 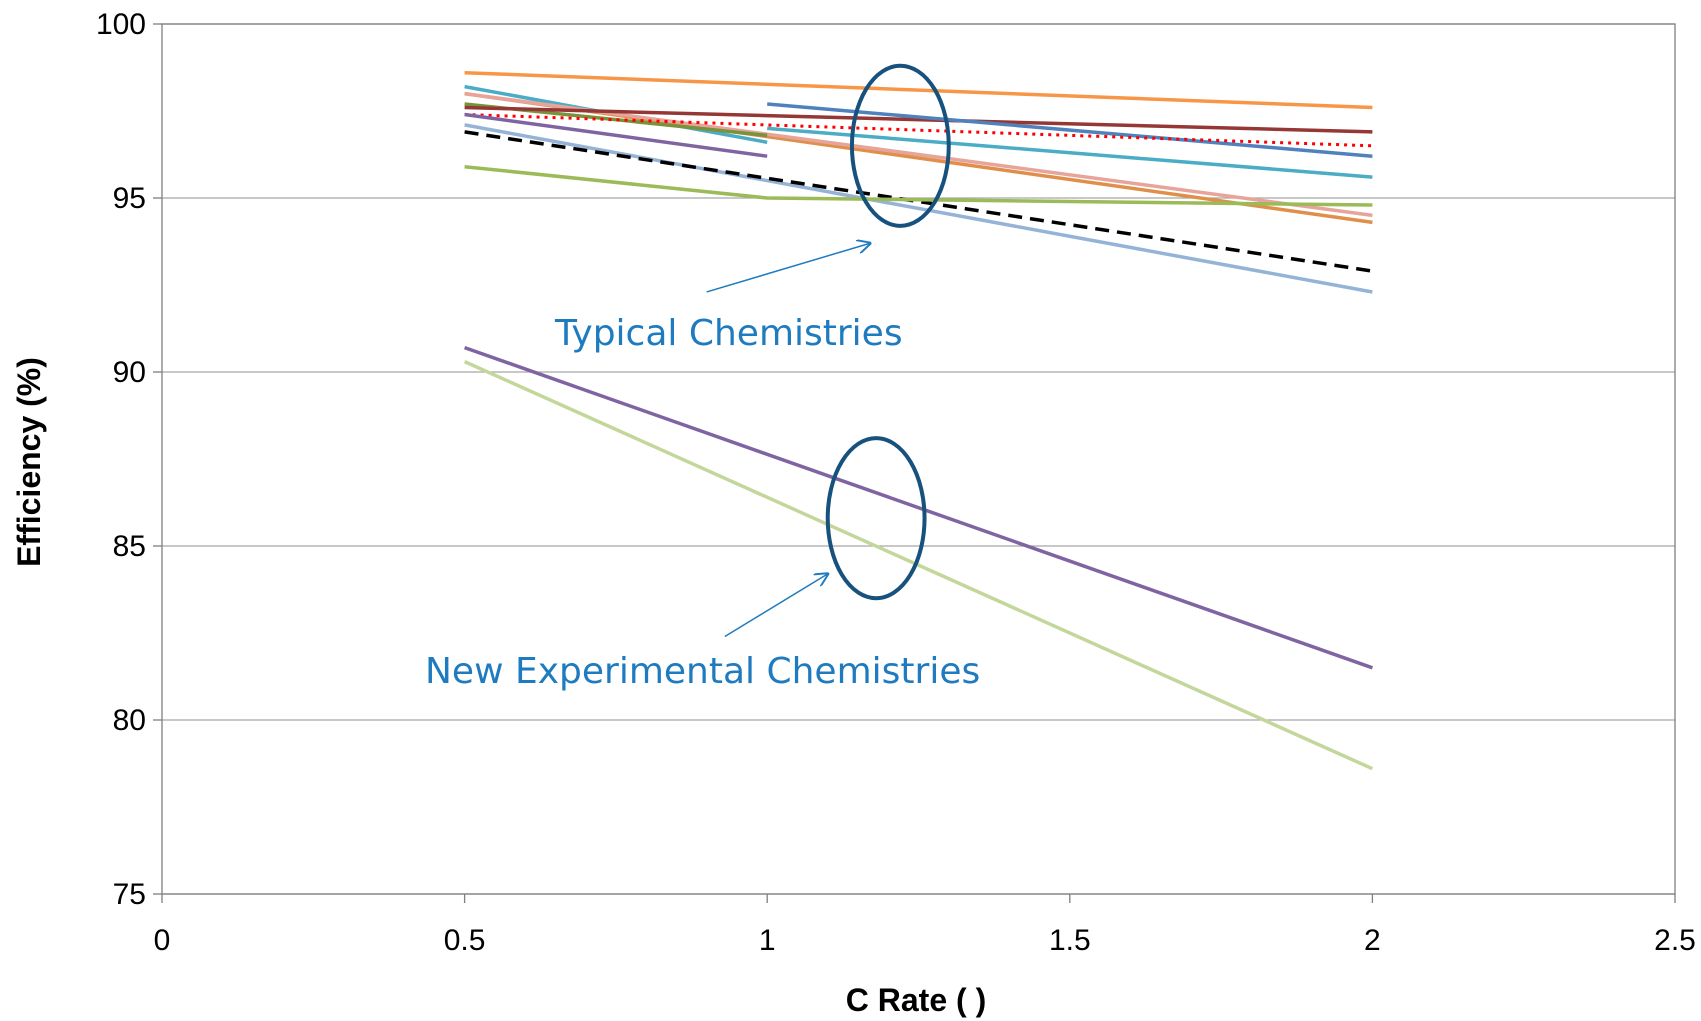 I want to click on y-tick-label-85: 85, so click(x=129, y=546).